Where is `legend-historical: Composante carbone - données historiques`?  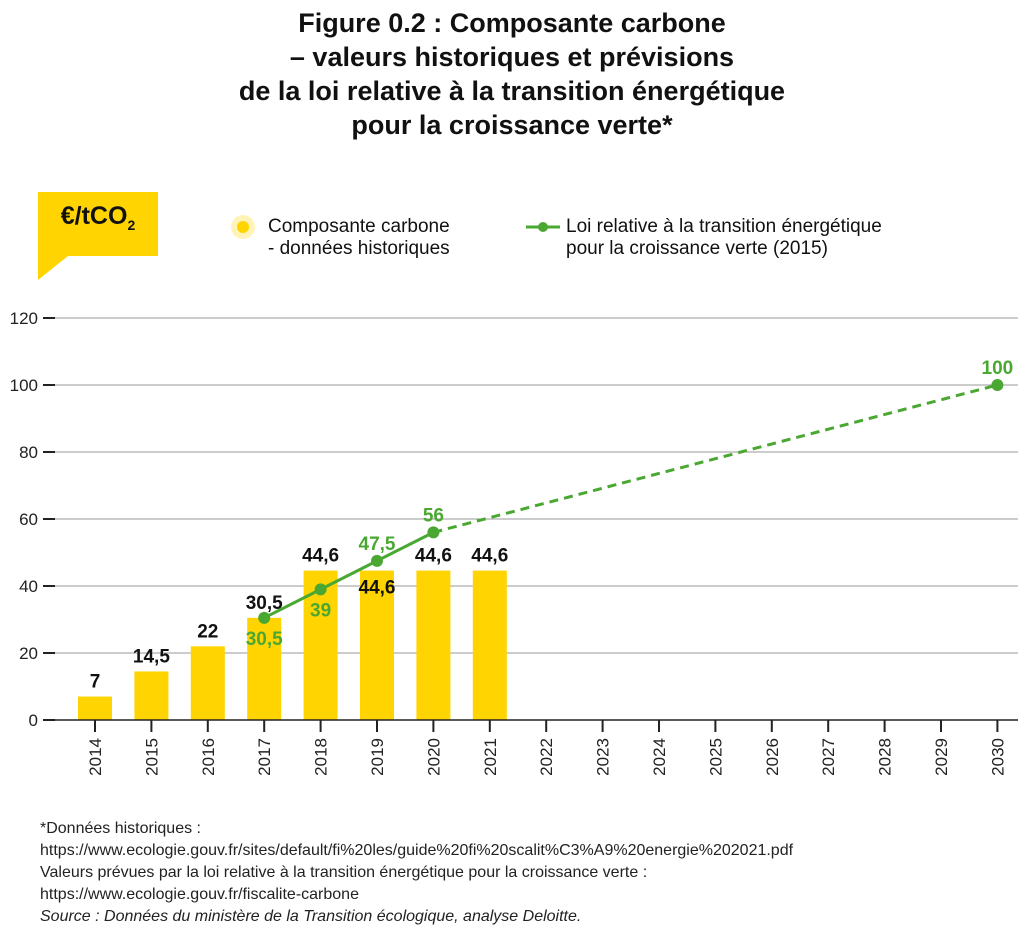 legend-historical: Composante carbone - données historiques is located at coordinates (359, 238).